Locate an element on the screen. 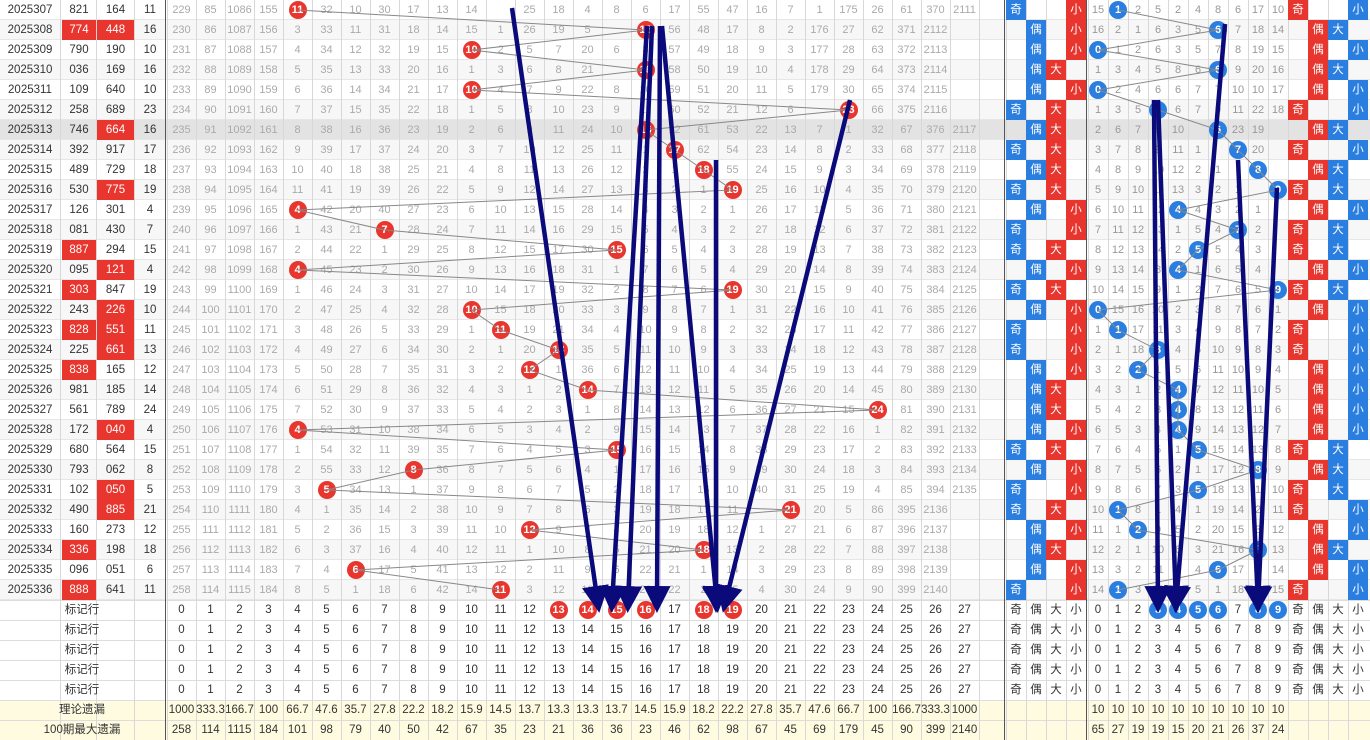  miss-count-cell: 26 is located at coordinates (529, 30).